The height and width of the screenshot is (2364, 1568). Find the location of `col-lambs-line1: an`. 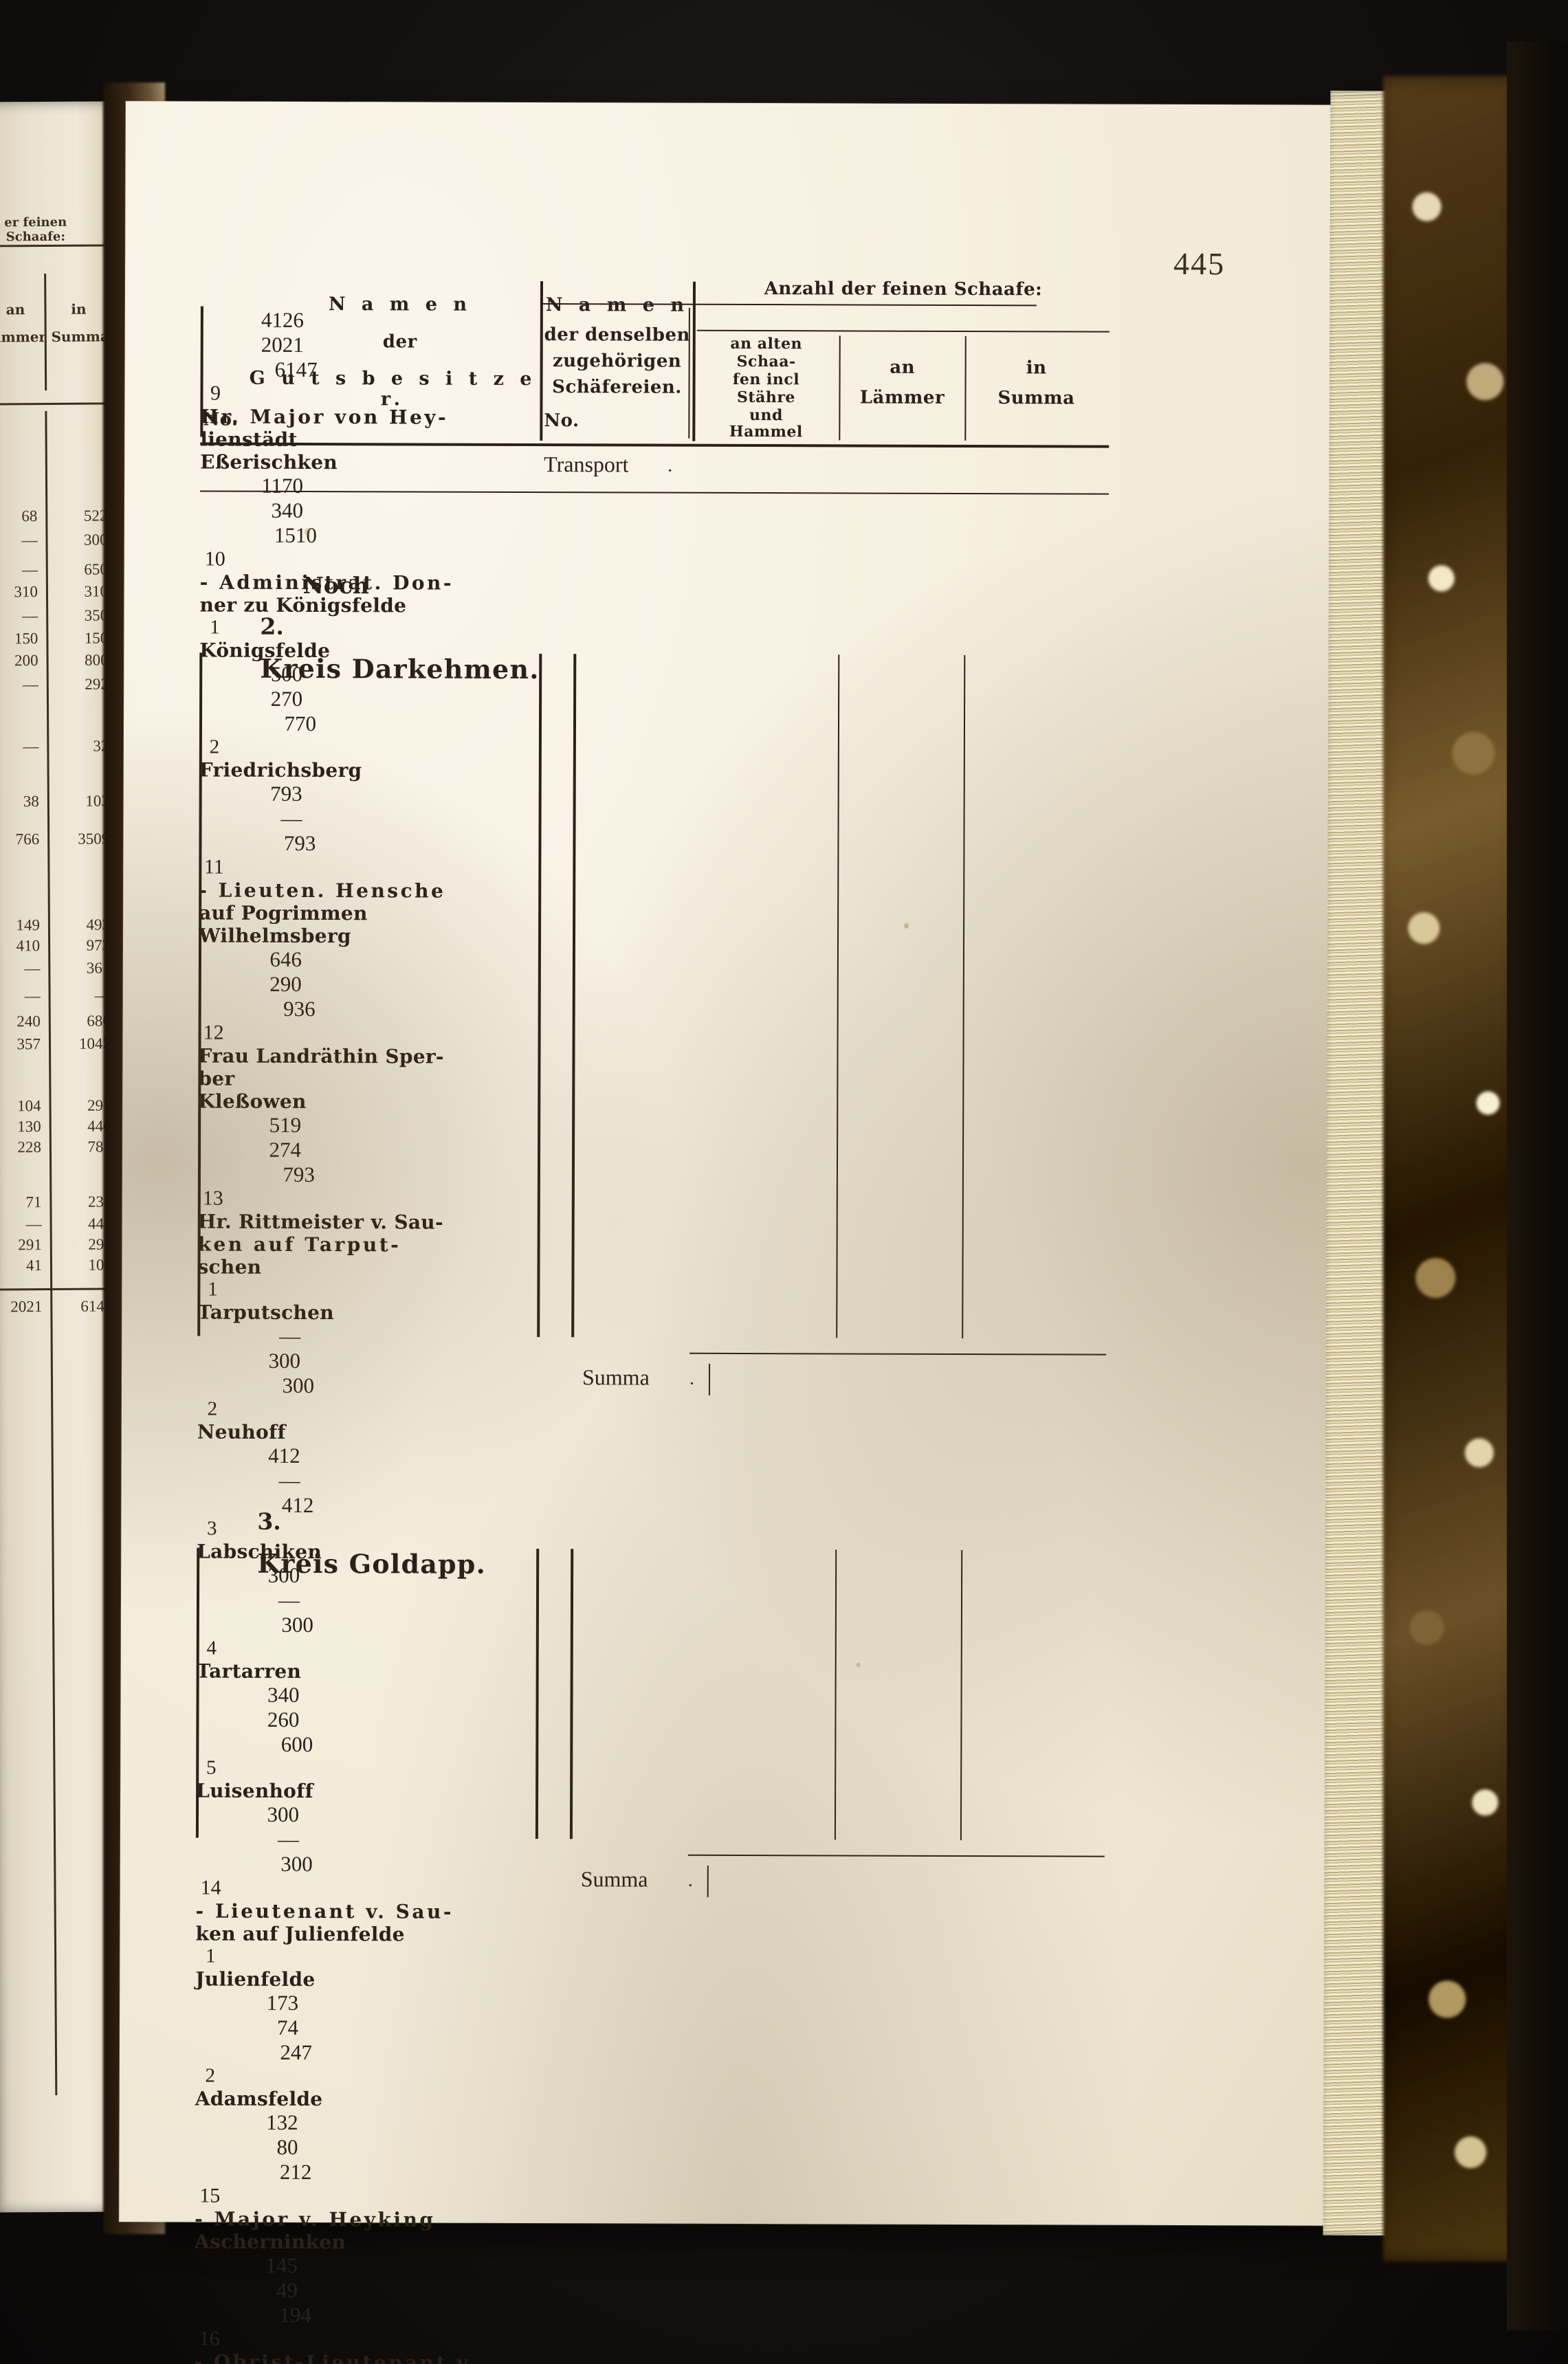

col-lambs-line1: an is located at coordinates (903, 367).